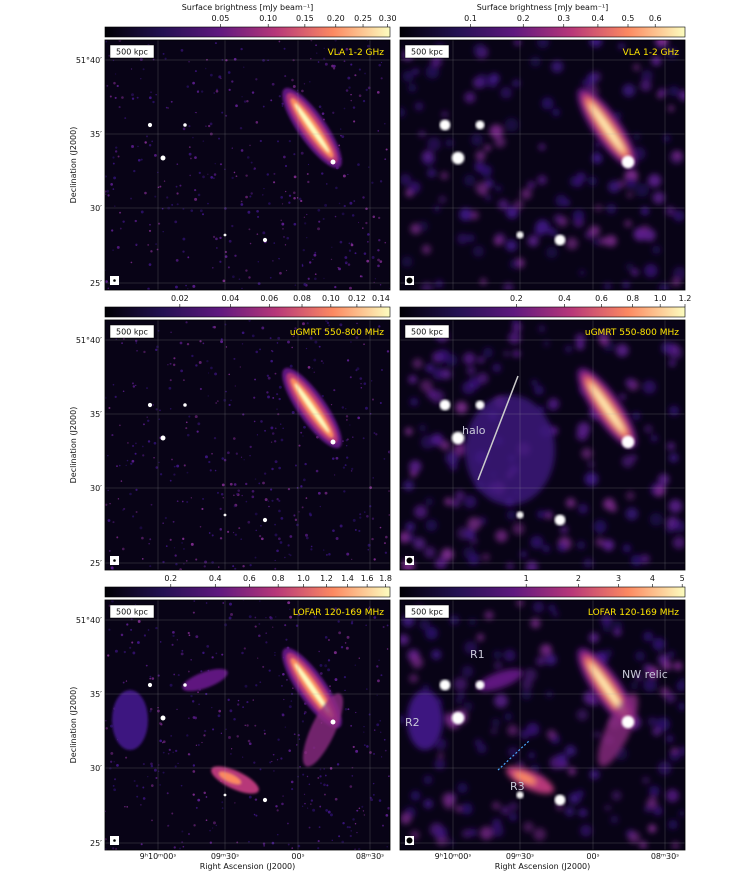 Image resolution: width=747 pixels, height=878 pixels. Describe the element at coordinates (516, 298) in the screenshot. I see `colorbar-tick-label: 0.2` at that location.